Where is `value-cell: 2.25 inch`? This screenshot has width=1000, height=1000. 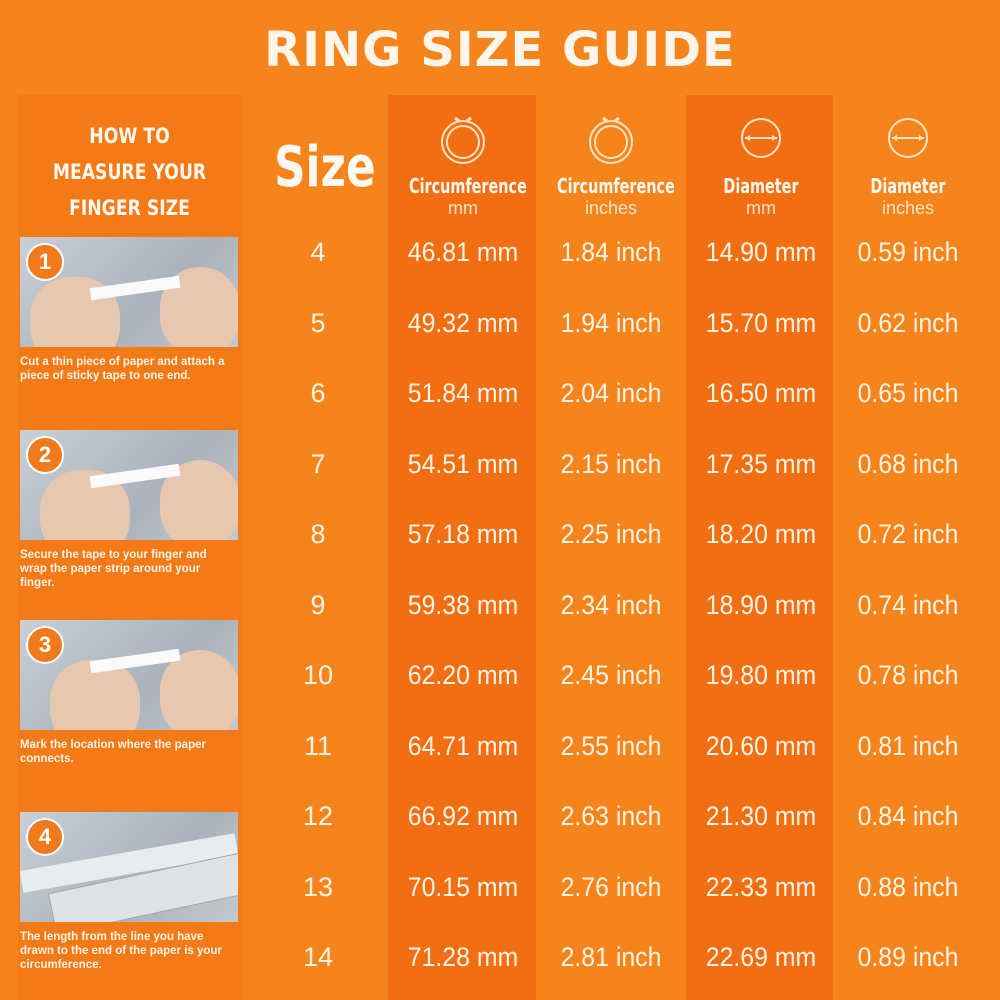 value-cell: 2.25 inch is located at coordinates (611, 534).